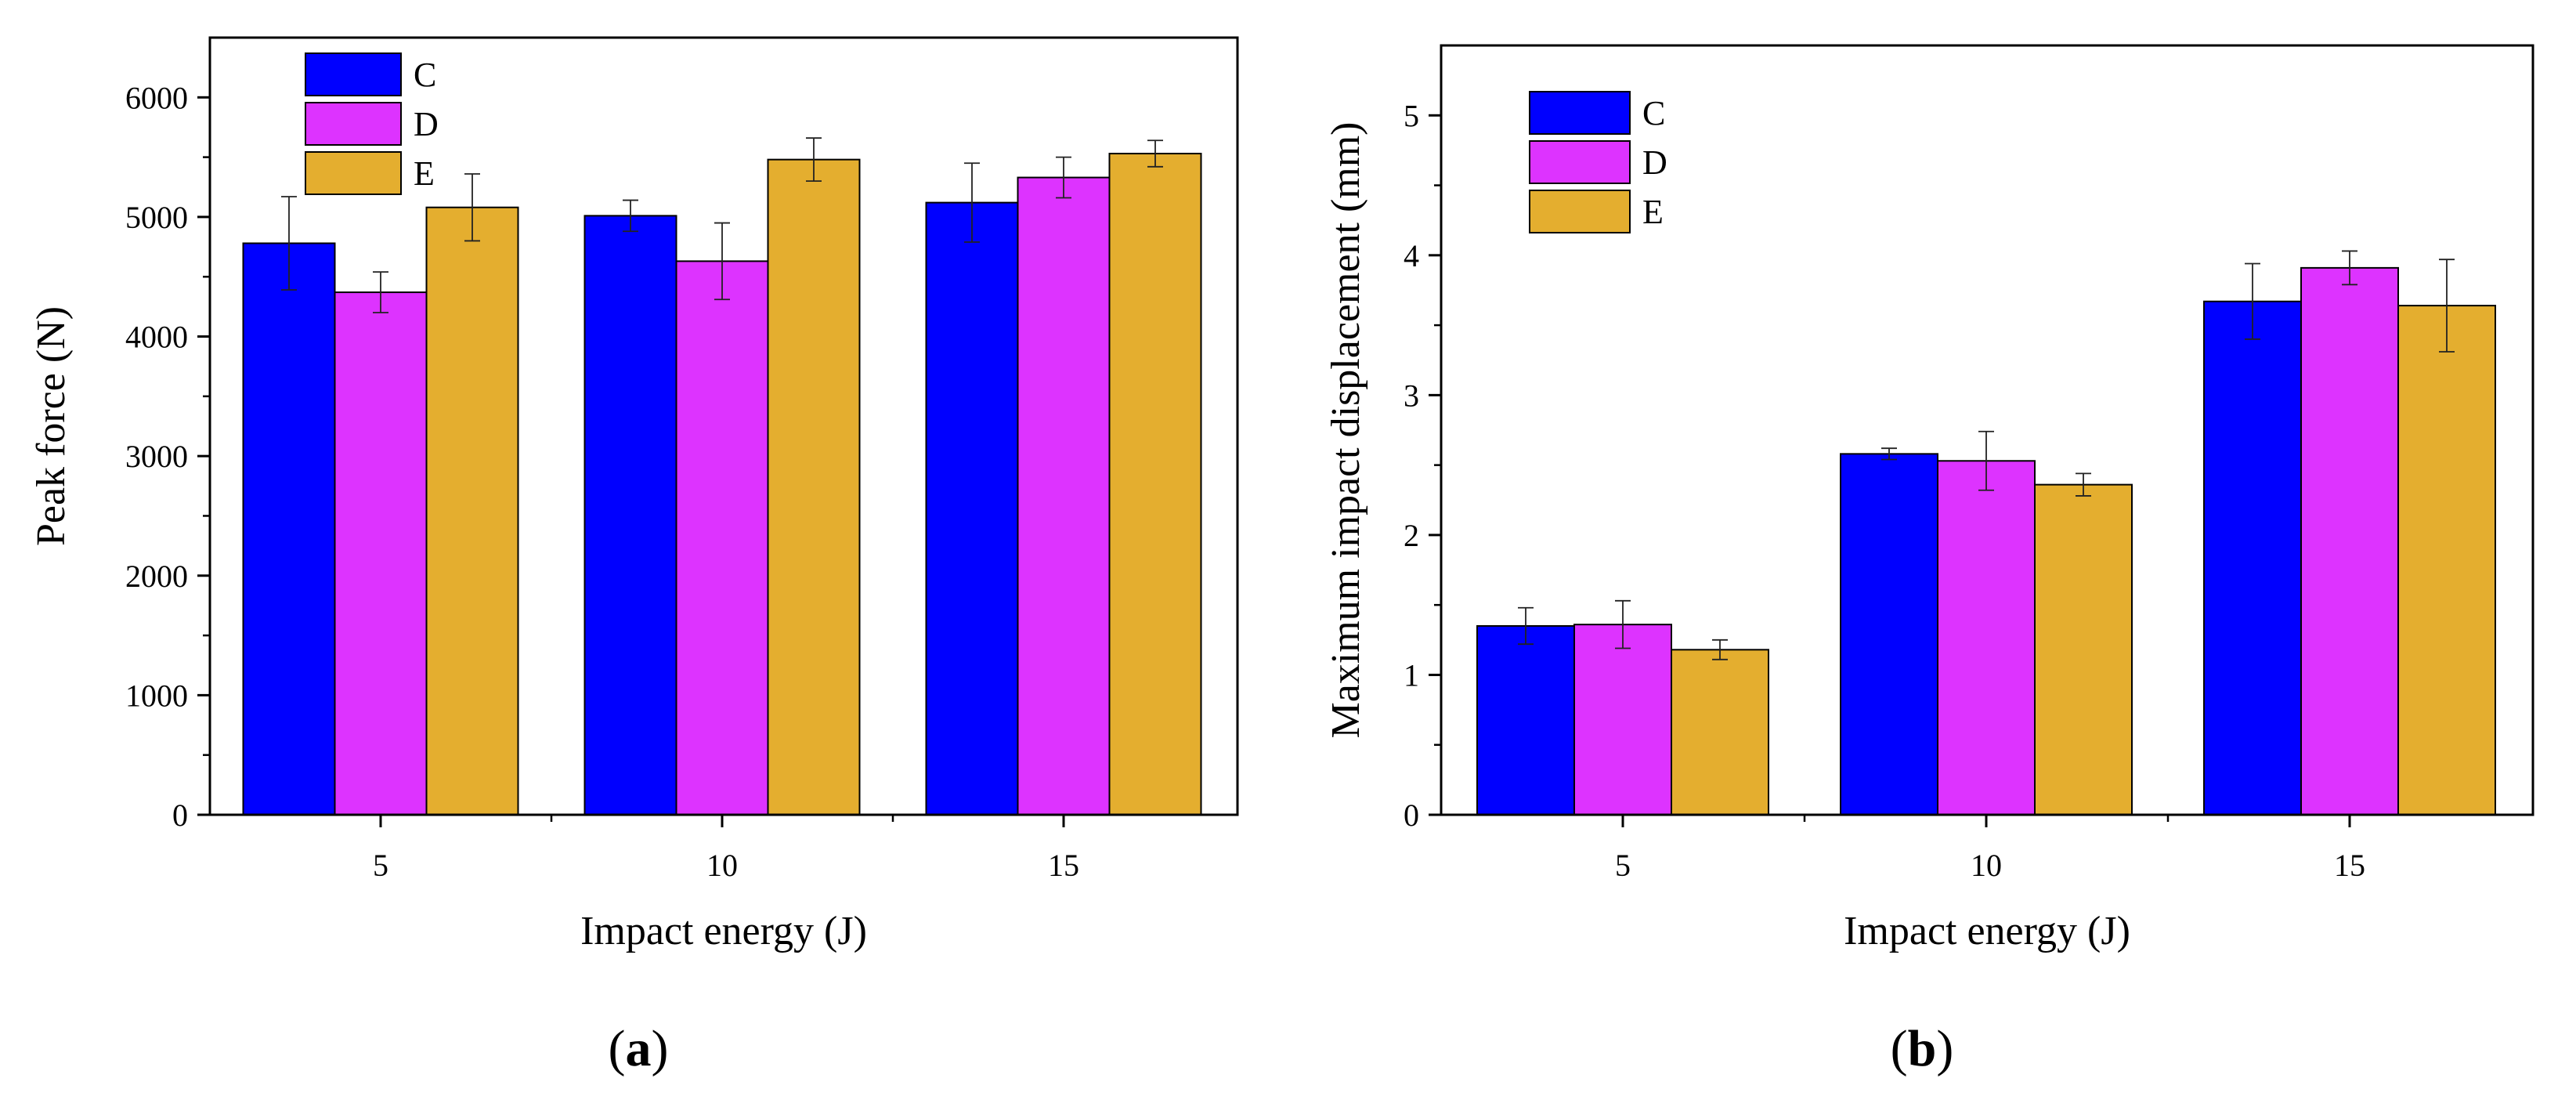  I want to click on y-axis-title: Peak force (N), so click(51, 426).